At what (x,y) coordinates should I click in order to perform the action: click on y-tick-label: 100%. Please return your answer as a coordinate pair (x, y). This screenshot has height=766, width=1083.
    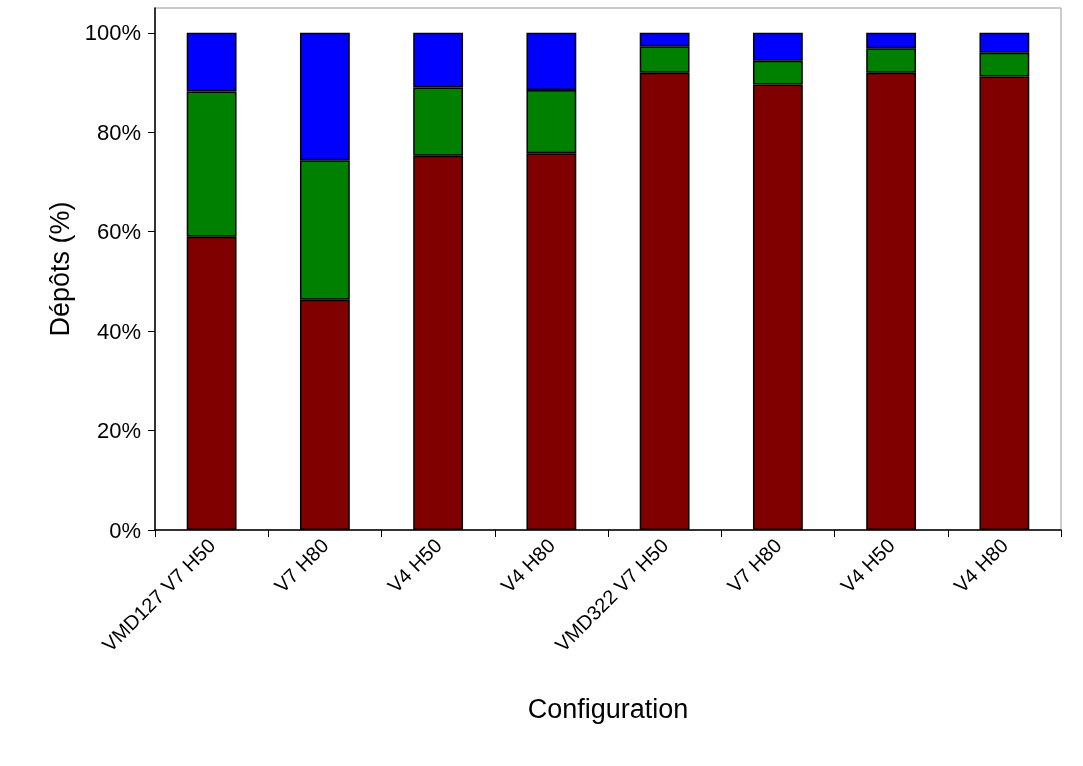
    Looking at the image, I should click on (112, 33).